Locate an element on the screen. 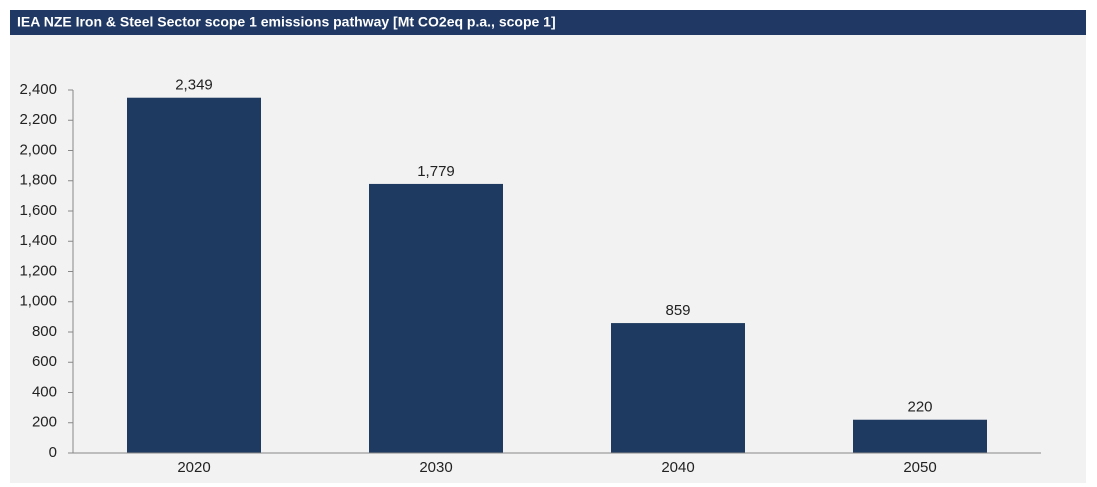 The image size is (1097, 487). y-tick-label: 1,000 is located at coordinates (38, 301).